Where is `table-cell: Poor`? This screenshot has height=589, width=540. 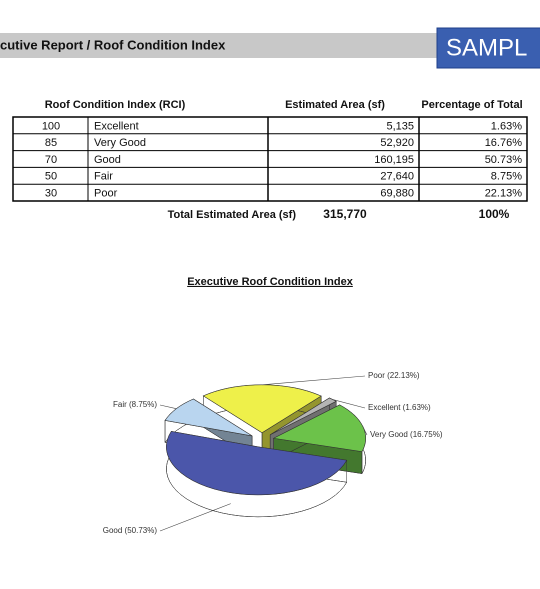 table-cell: Poor is located at coordinates (106, 194).